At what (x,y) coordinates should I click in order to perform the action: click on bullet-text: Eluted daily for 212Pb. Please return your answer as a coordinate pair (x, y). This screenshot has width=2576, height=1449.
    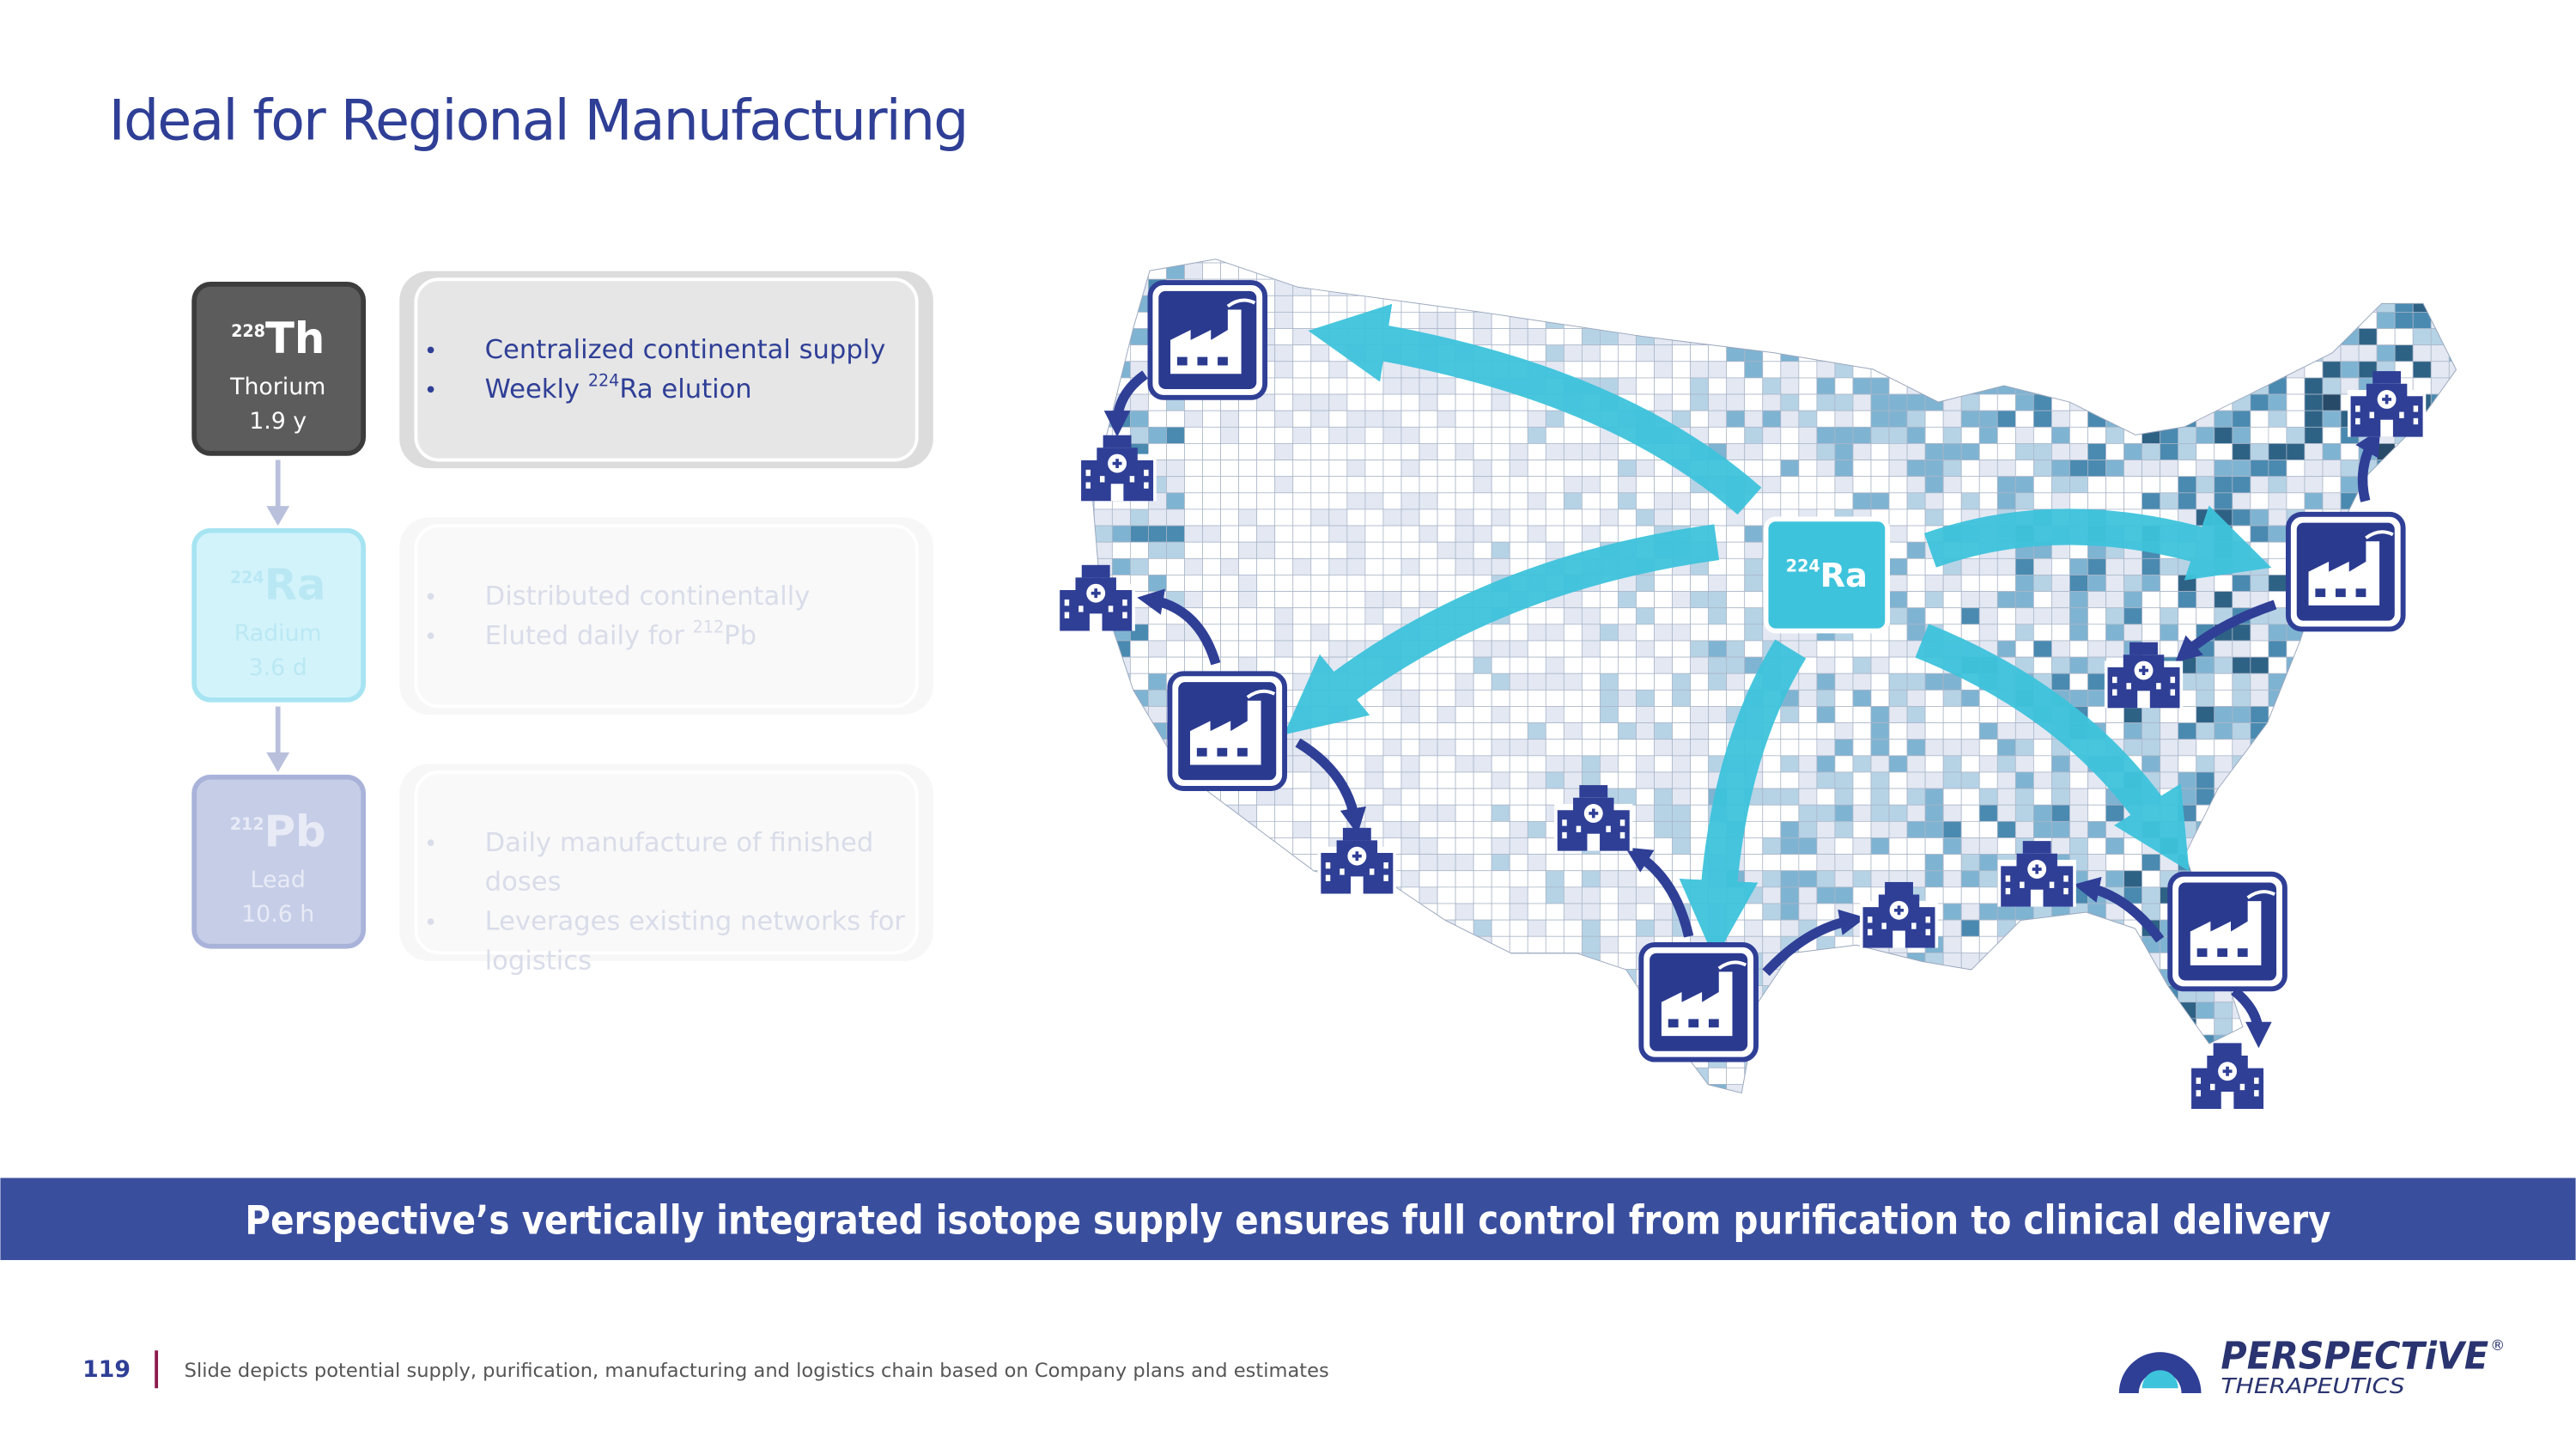
    Looking at the image, I should click on (620, 633).